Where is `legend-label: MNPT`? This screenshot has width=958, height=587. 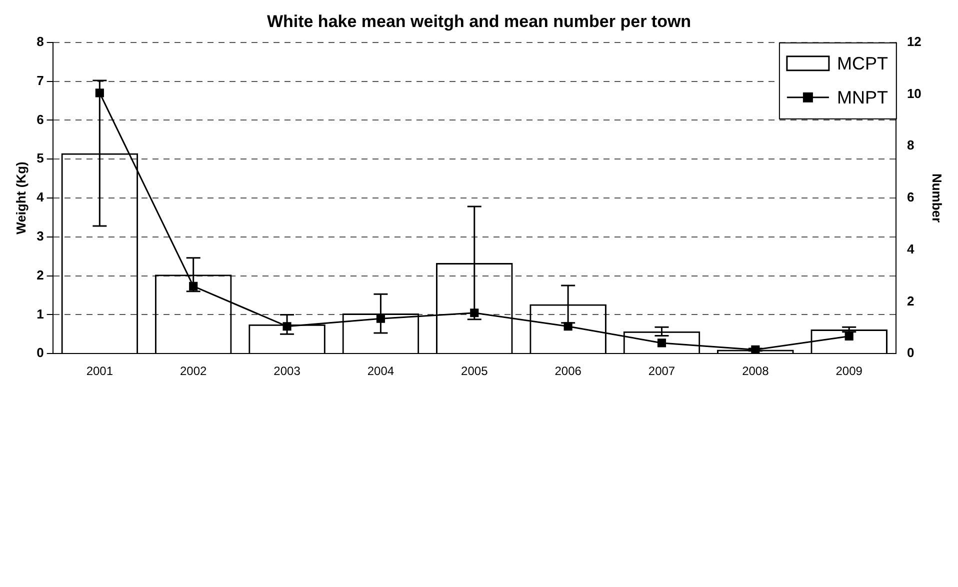
legend-label: MNPT is located at coordinates (862, 97).